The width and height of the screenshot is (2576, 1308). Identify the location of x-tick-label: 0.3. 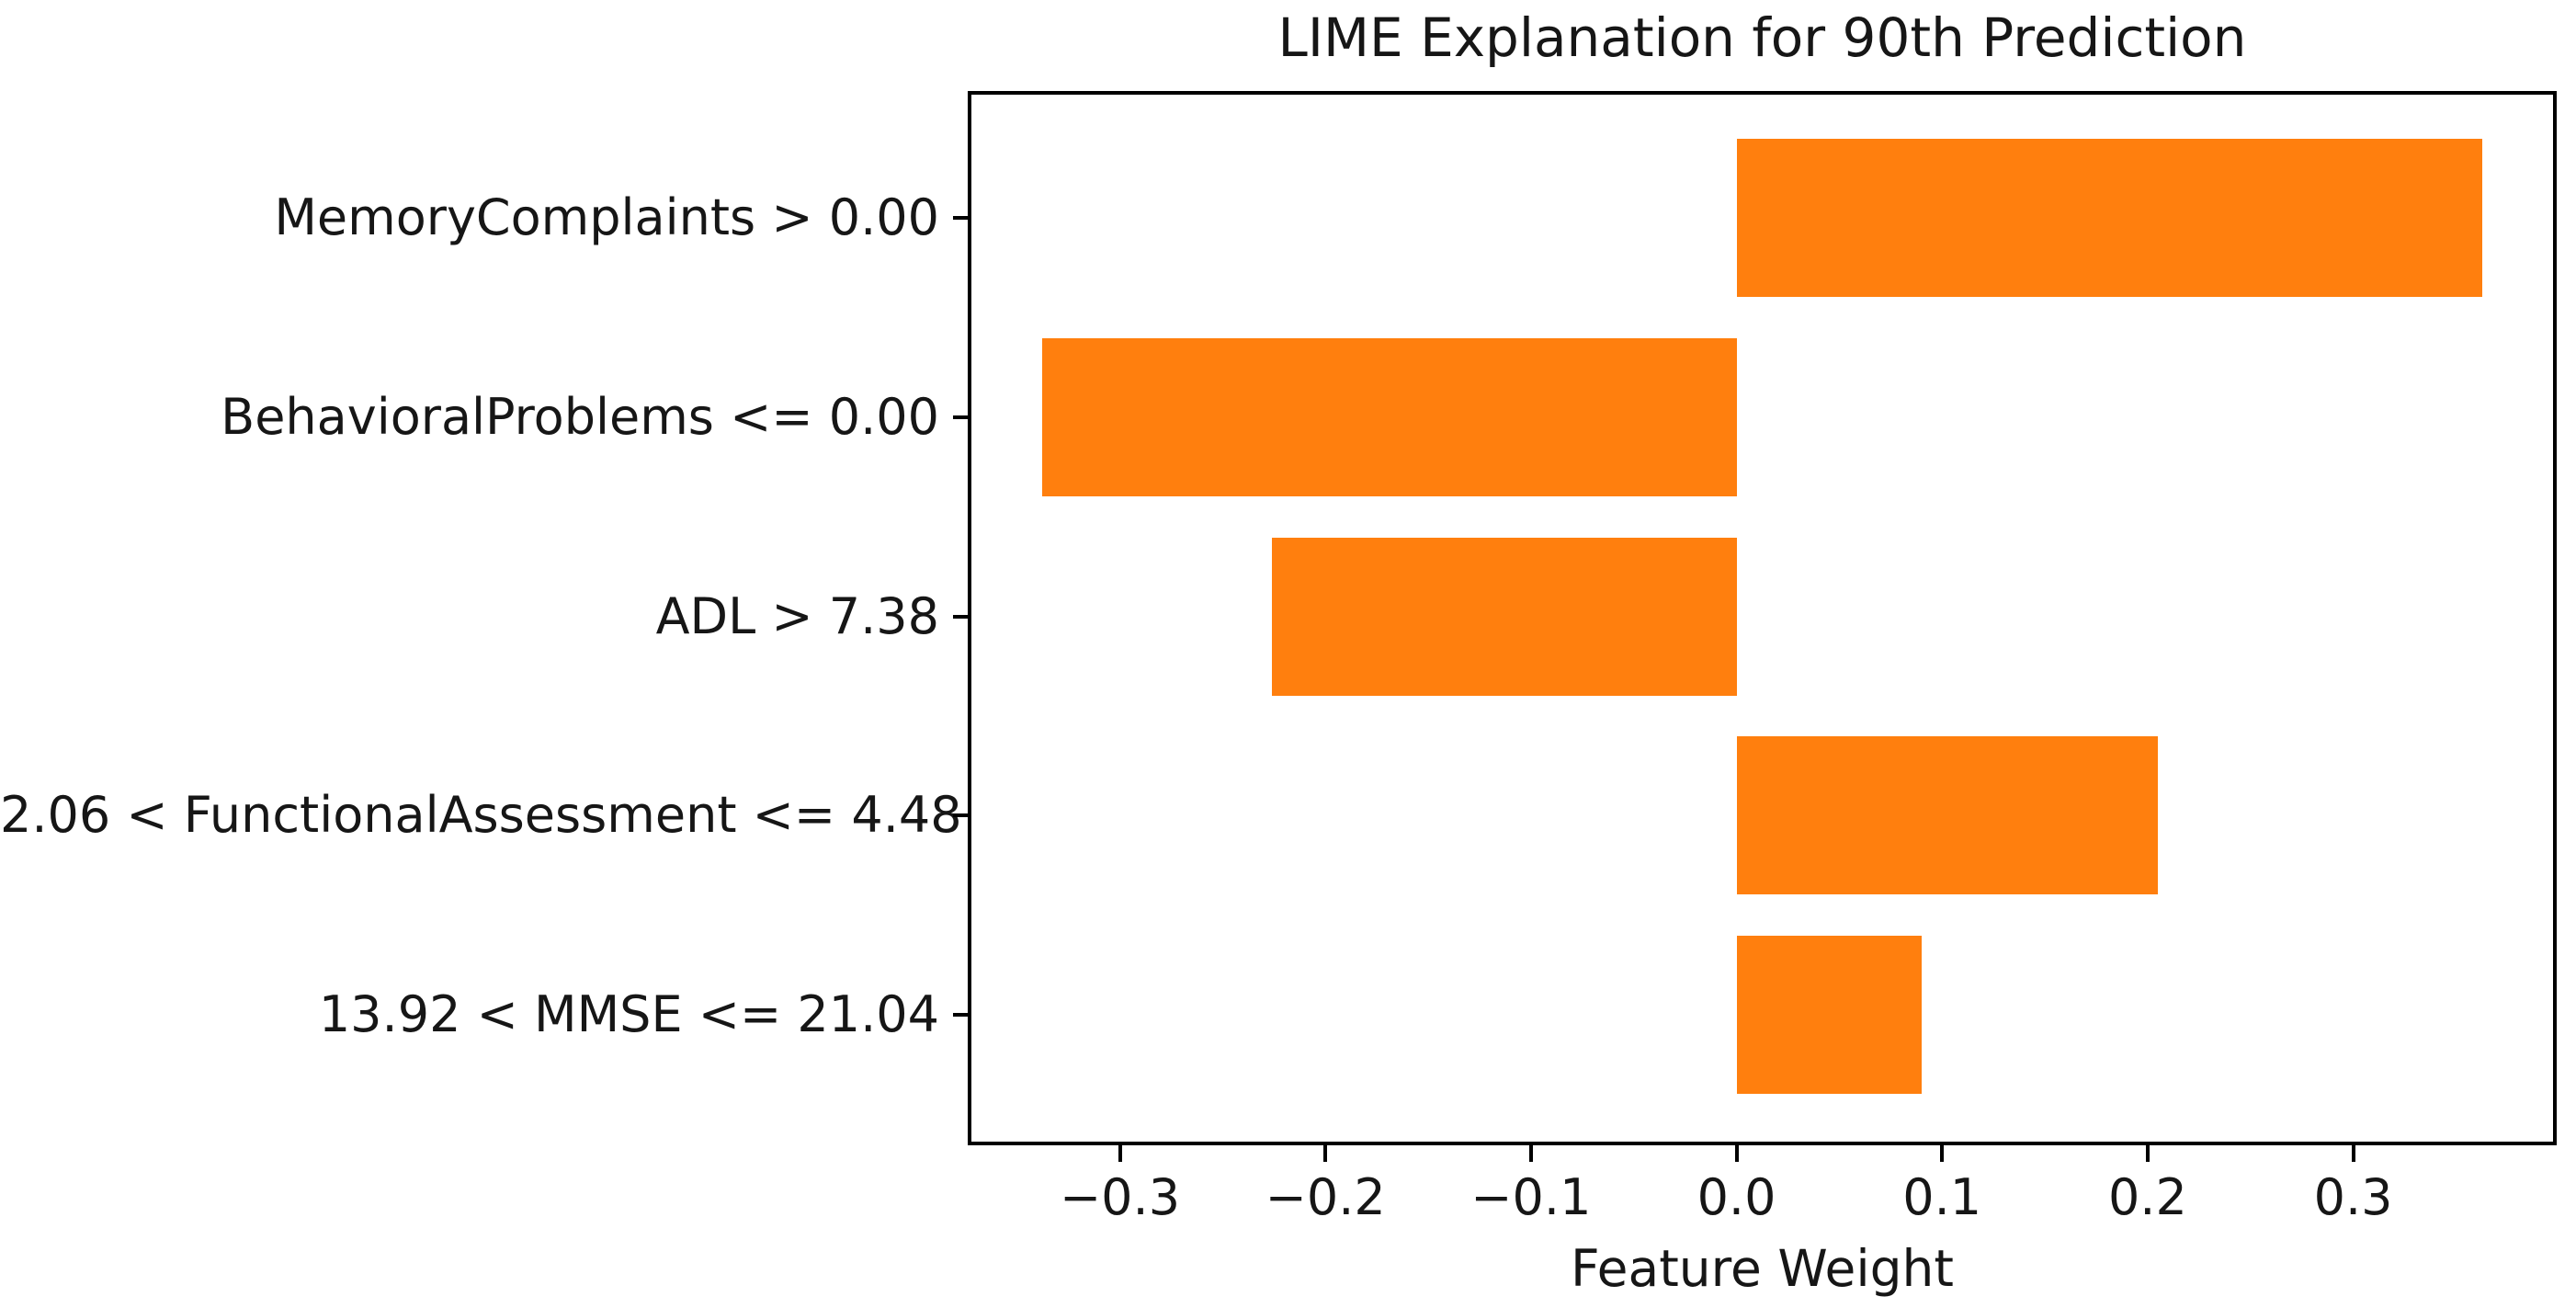
(2353, 1197).